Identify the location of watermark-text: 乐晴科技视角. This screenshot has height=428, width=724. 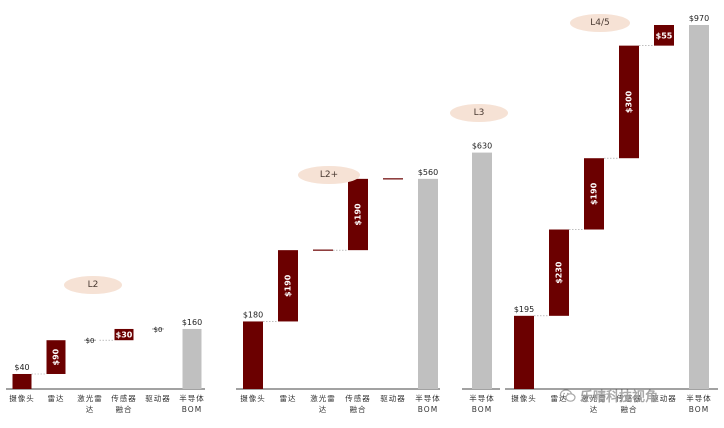
(619, 397).